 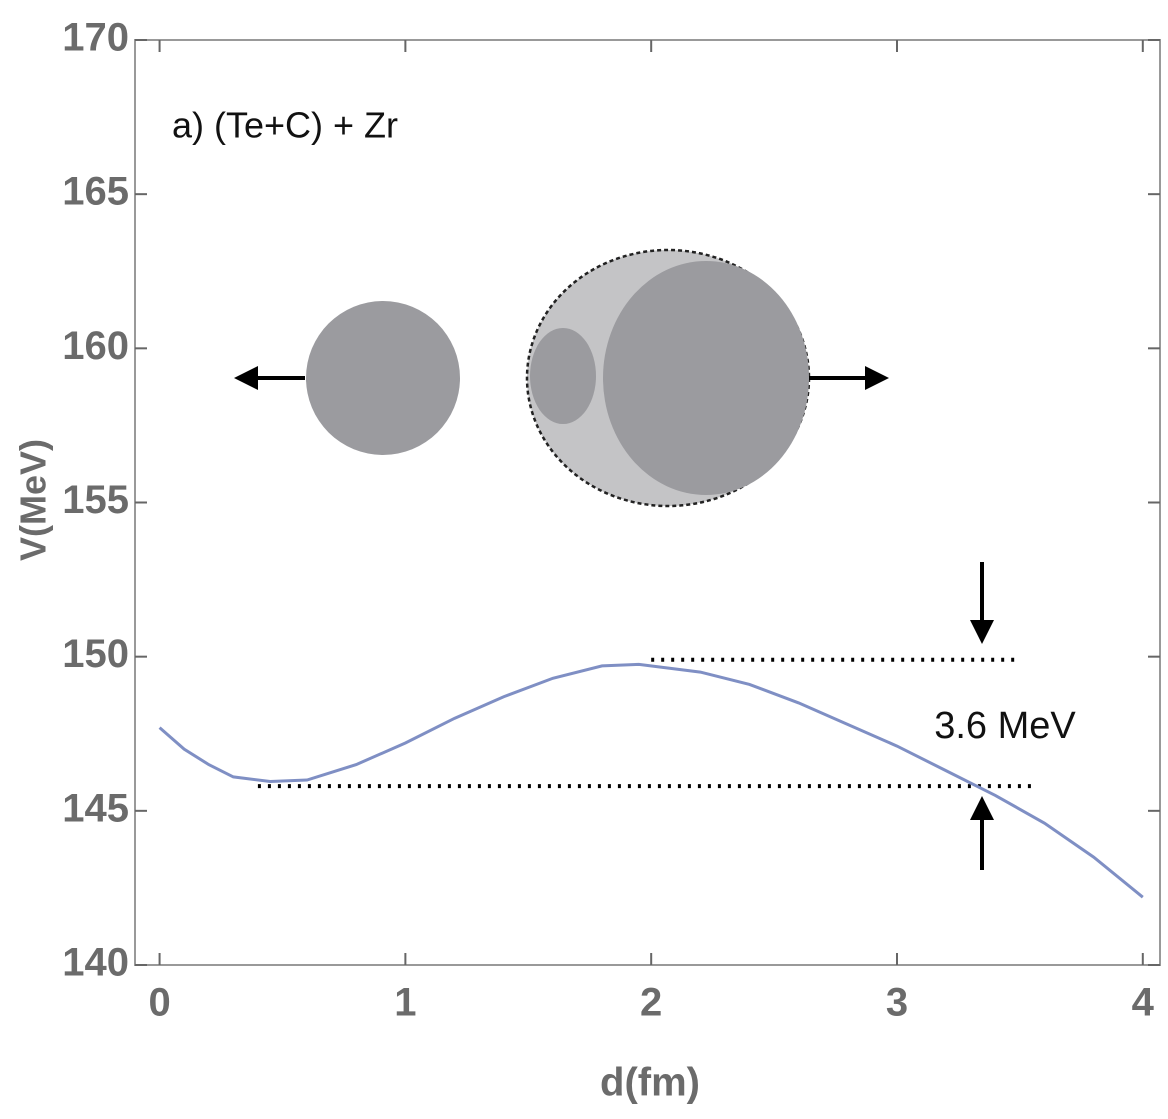 I want to click on y-tick-label: 140, so click(x=95, y=963).